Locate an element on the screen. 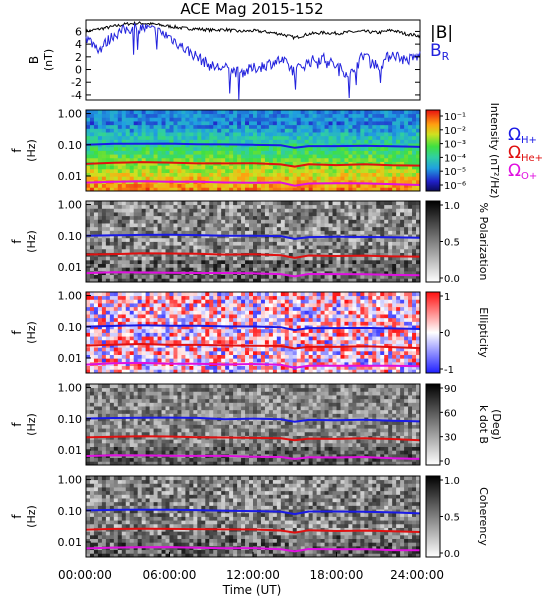 The height and width of the screenshot is (600, 550). polarization-panel: 0.01 0.10 1.00 f (Hz) 0.0 0.5 1.0 % Polarization is located at coordinates (250, 242).